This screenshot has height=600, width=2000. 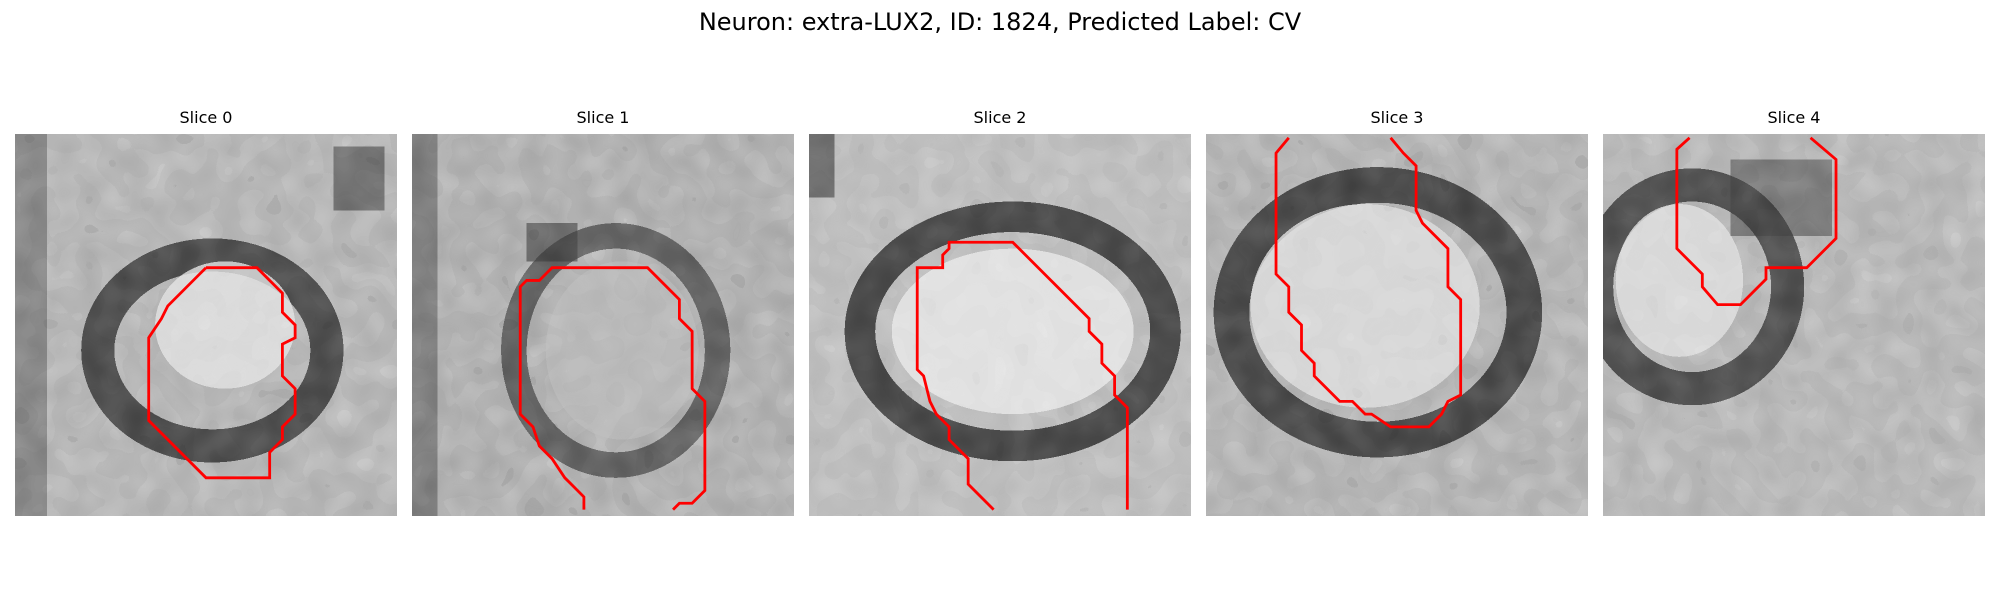 I want to click on slice-panel-2: Slice 2, so click(x=1000, y=314).